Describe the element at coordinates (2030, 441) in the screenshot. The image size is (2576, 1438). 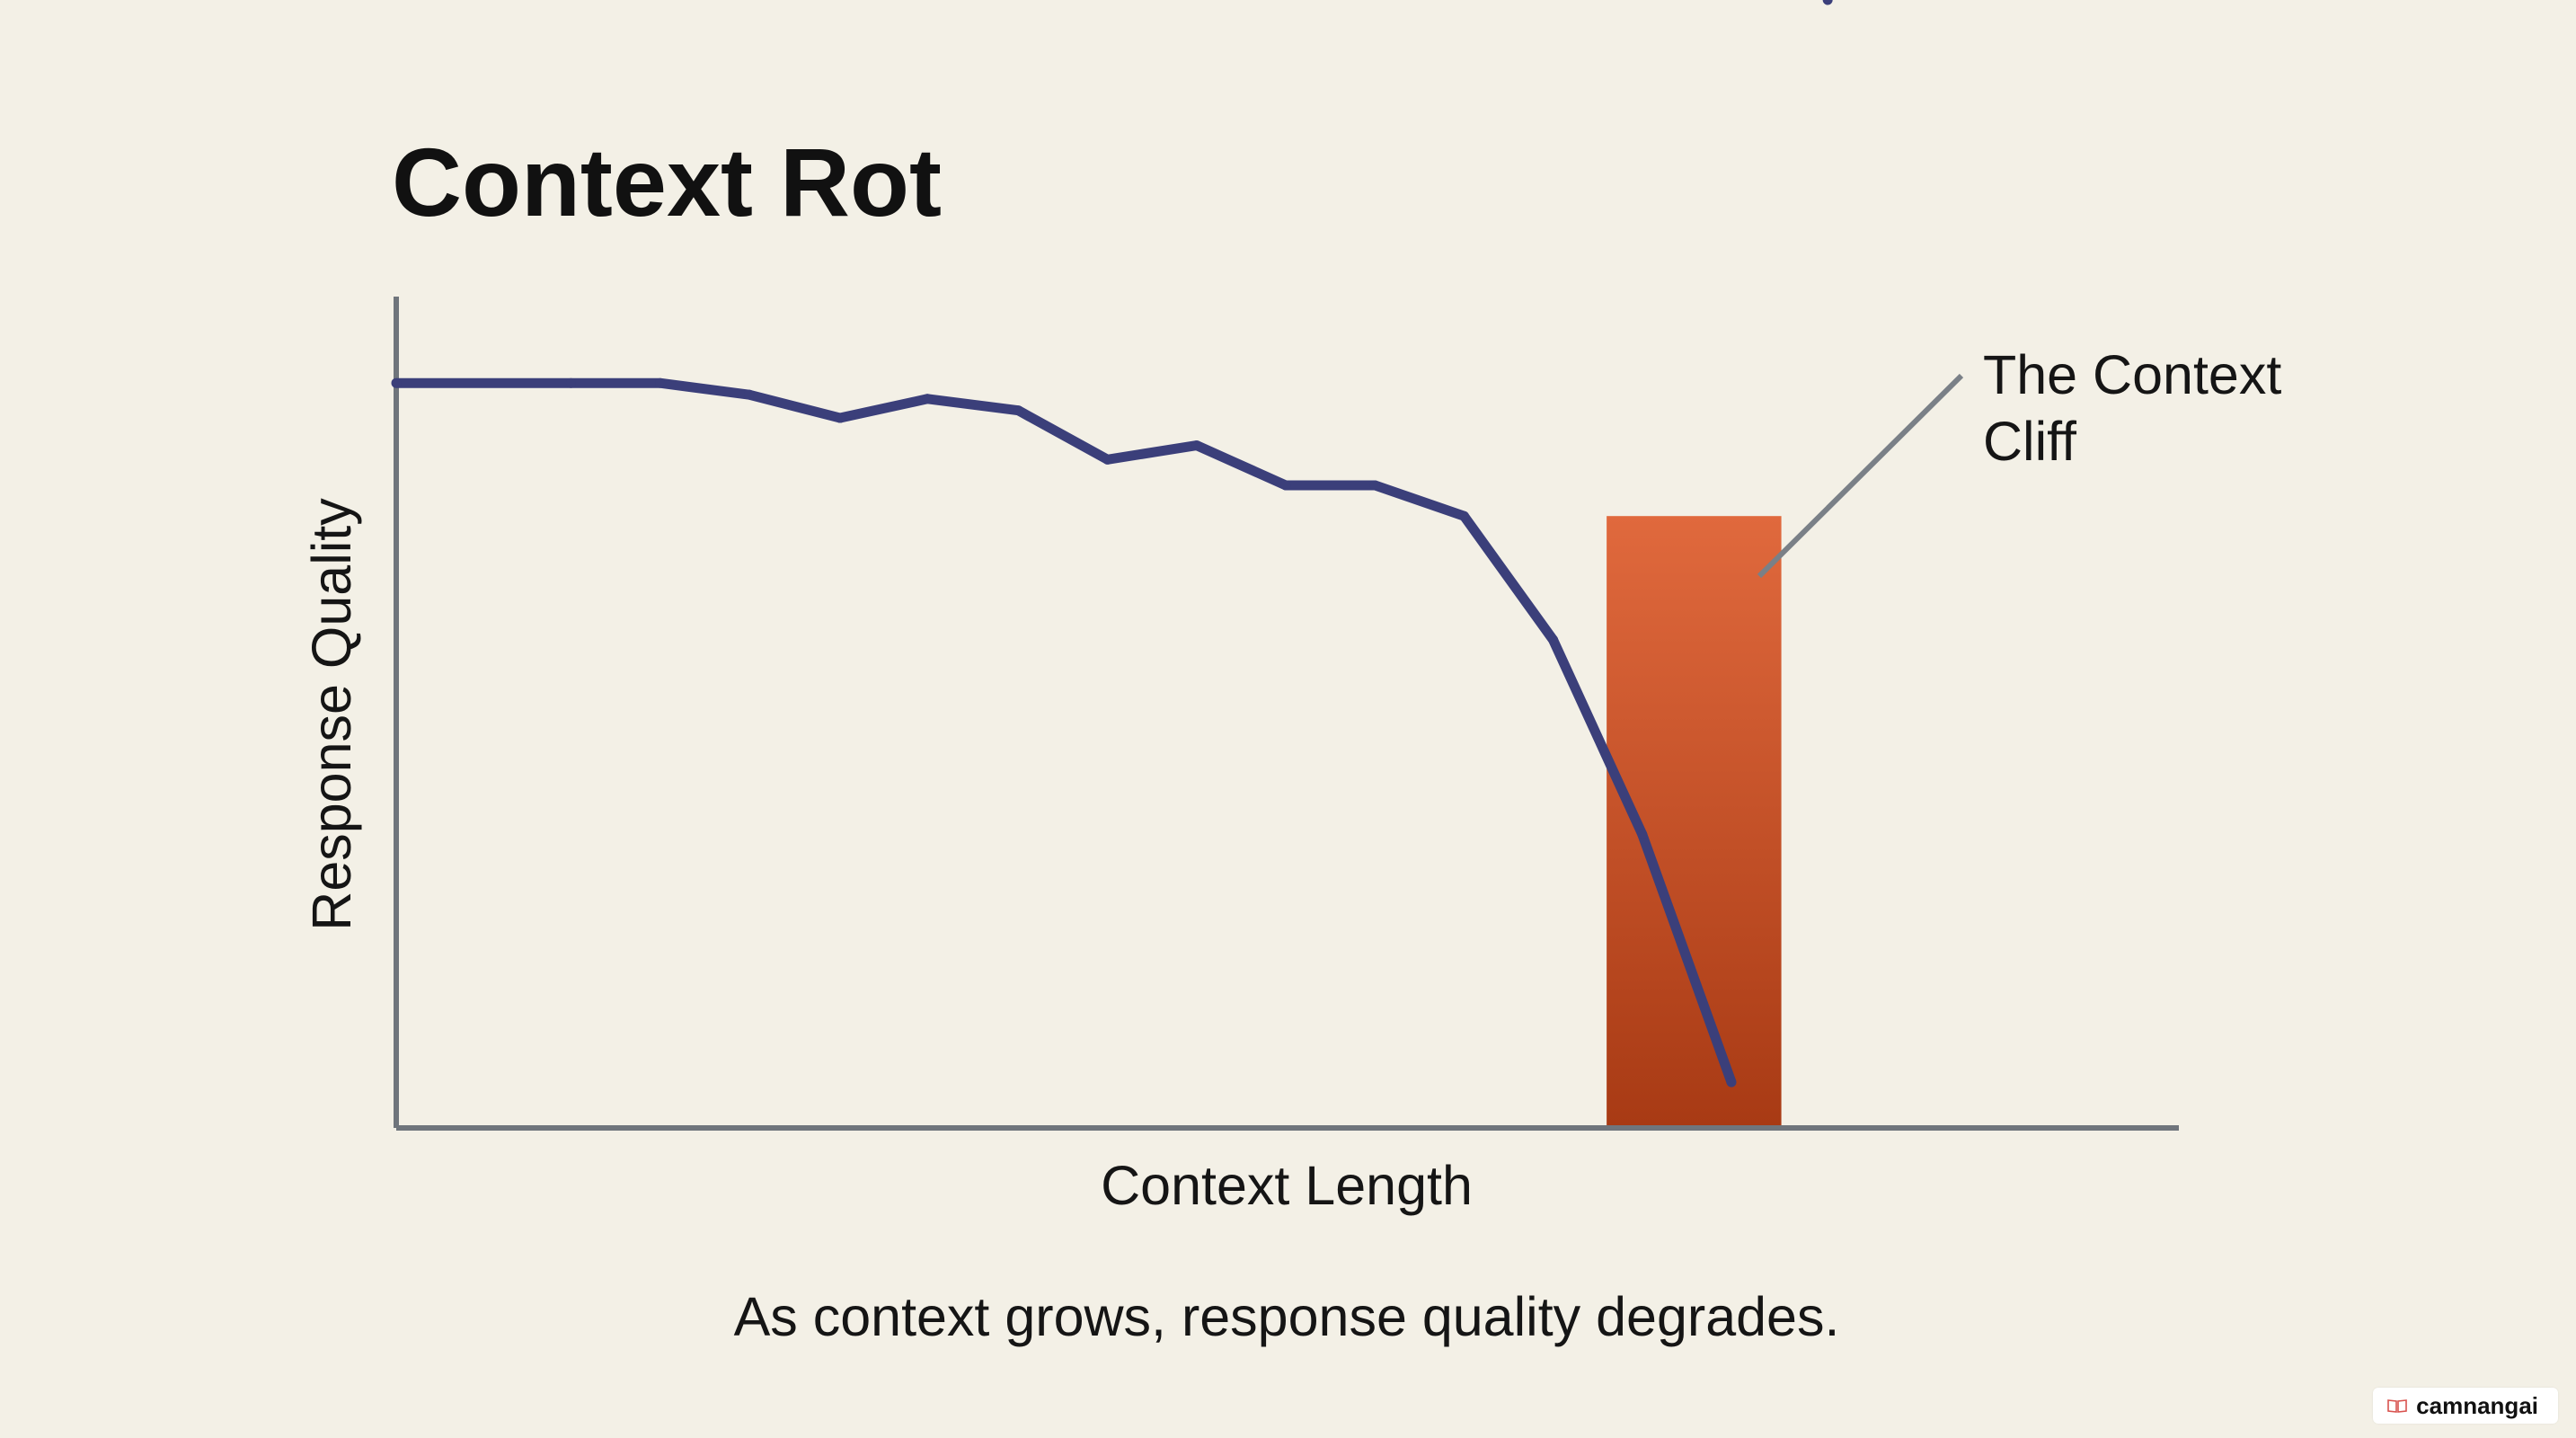
I see `annotation-label-line-2: Cliff` at that location.